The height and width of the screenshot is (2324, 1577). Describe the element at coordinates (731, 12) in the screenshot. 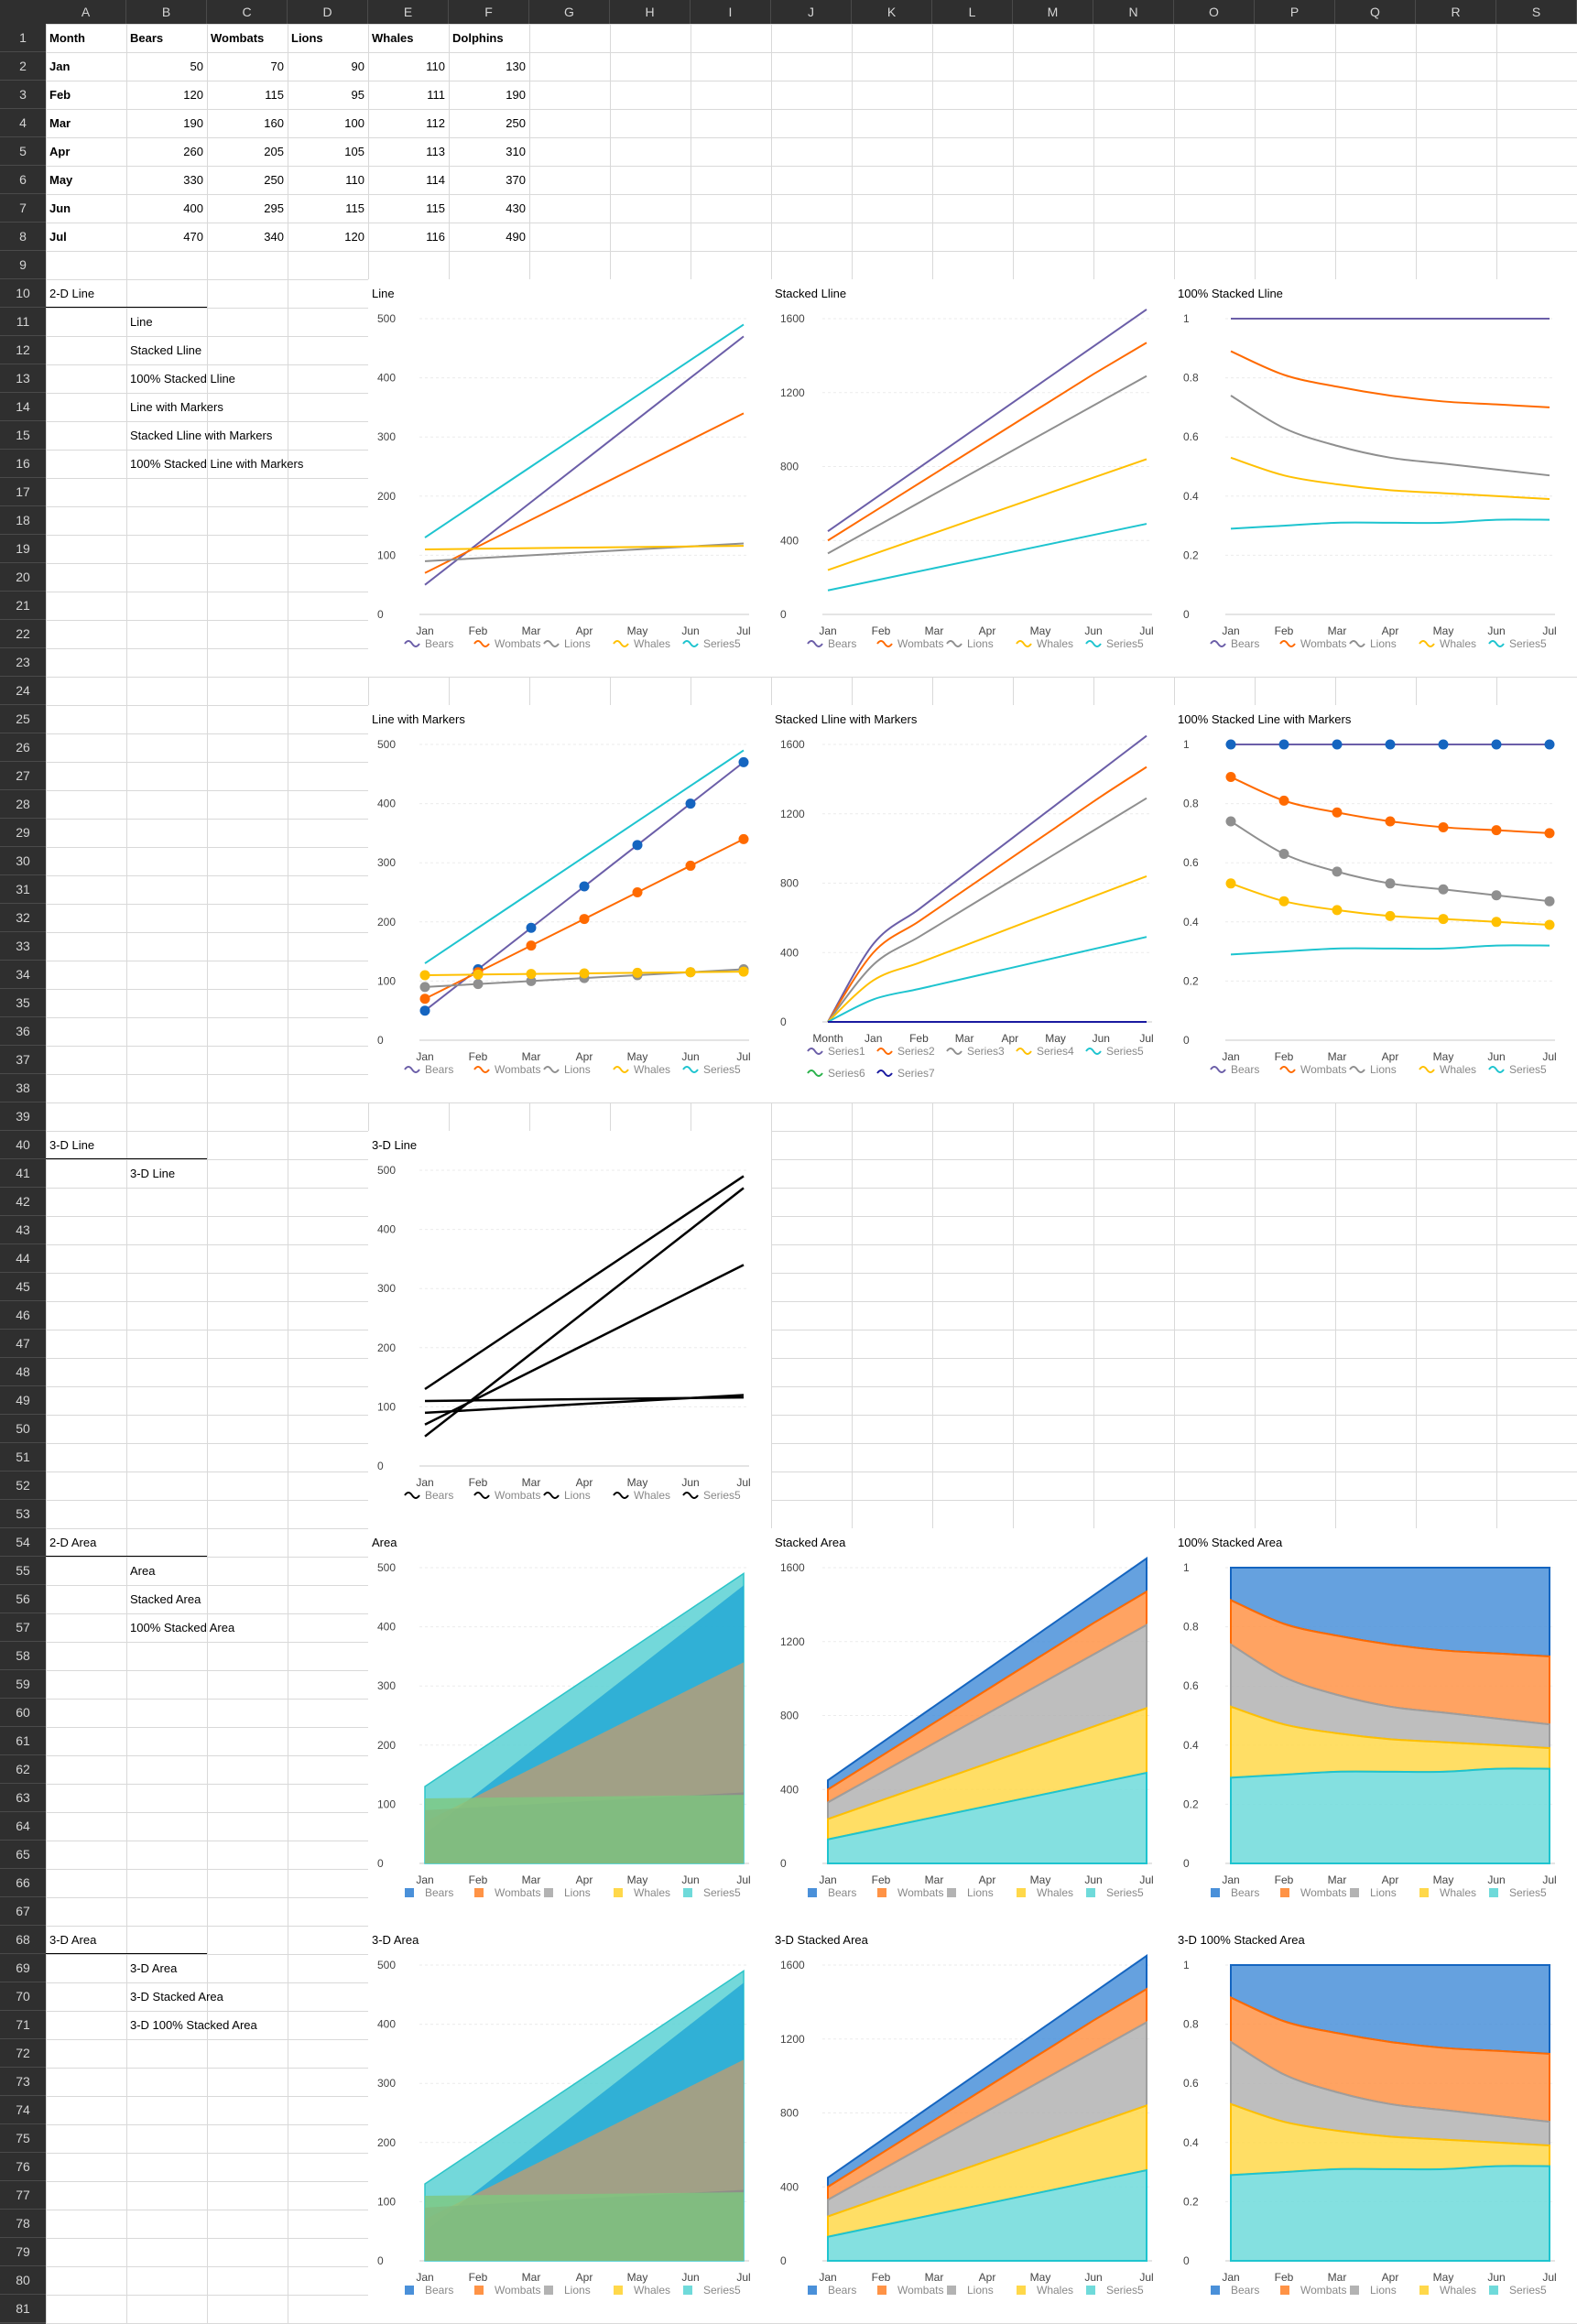

I see `column-header-i: I` at that location.